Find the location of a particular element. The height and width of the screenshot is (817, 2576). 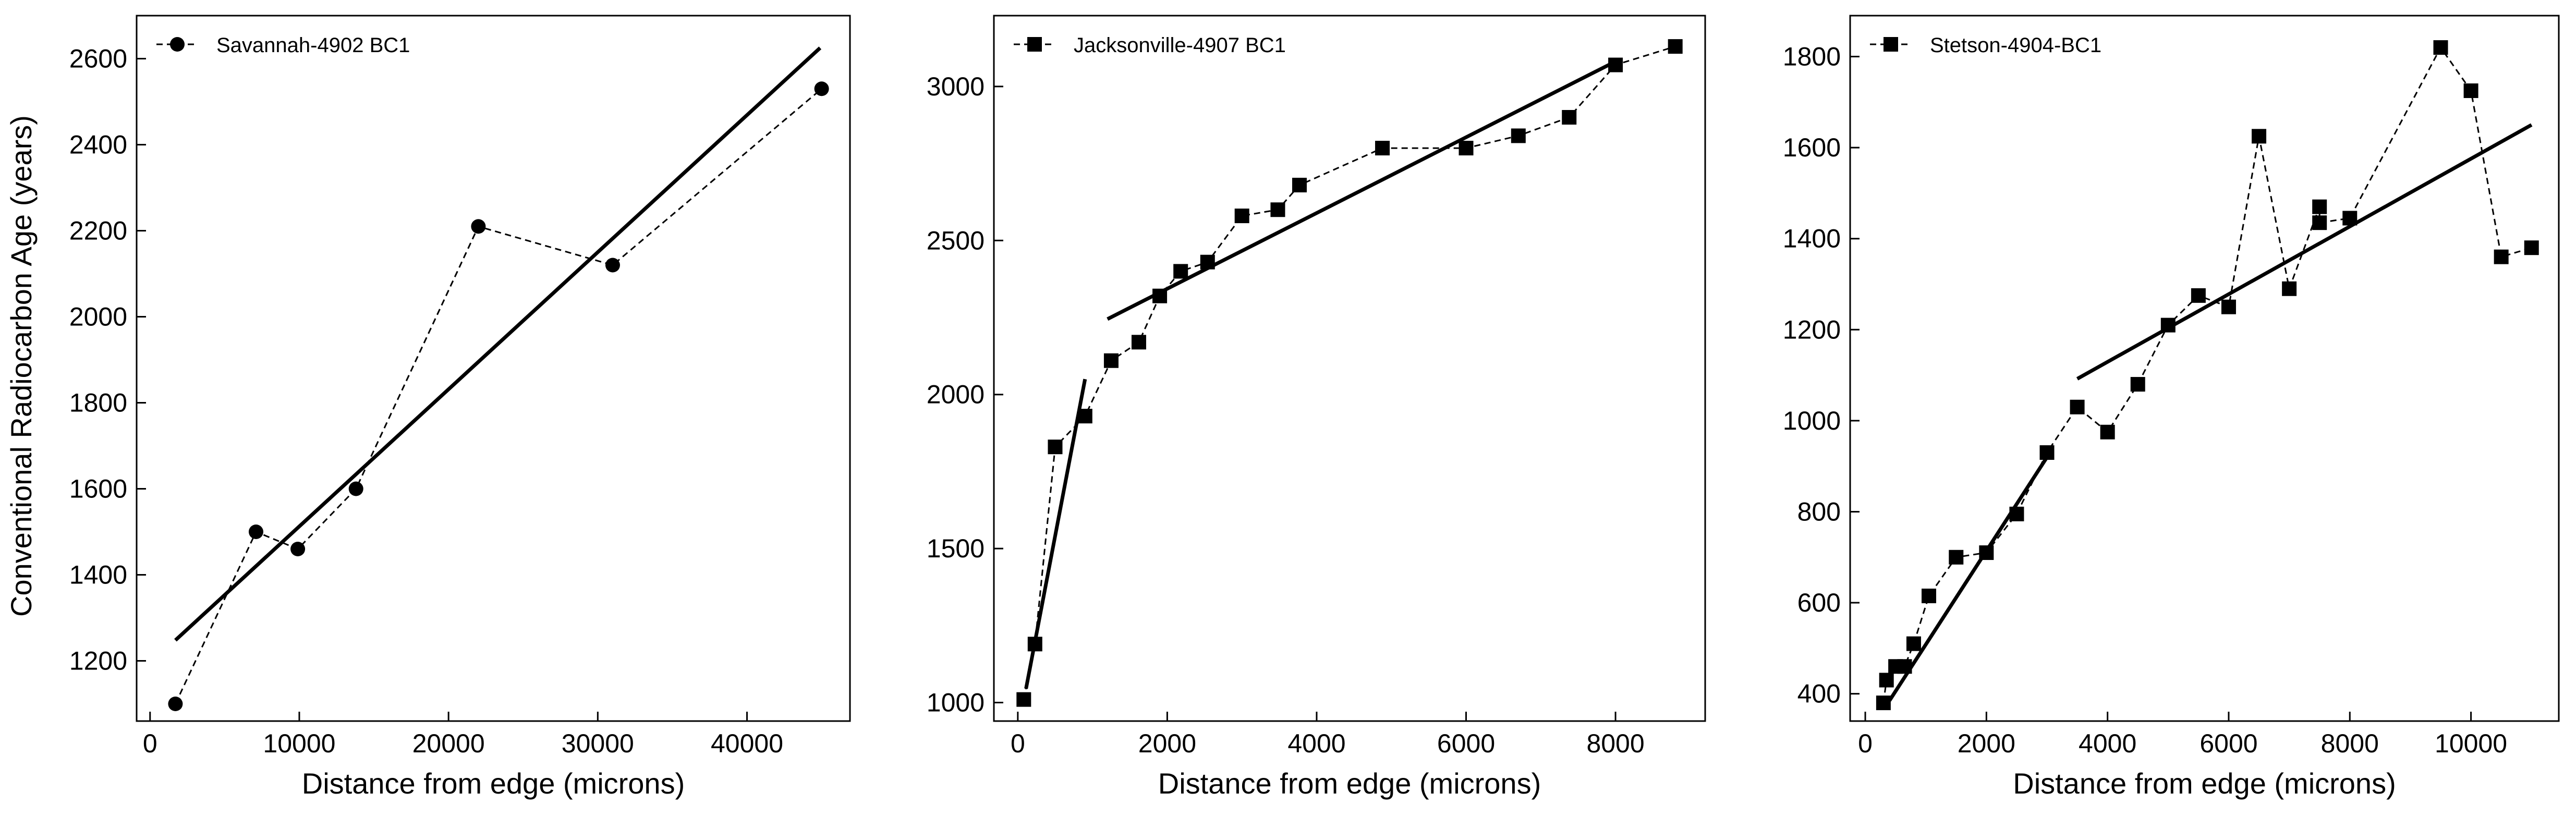

x-tick-label: 8000 is located at coordinates (1615, 744).